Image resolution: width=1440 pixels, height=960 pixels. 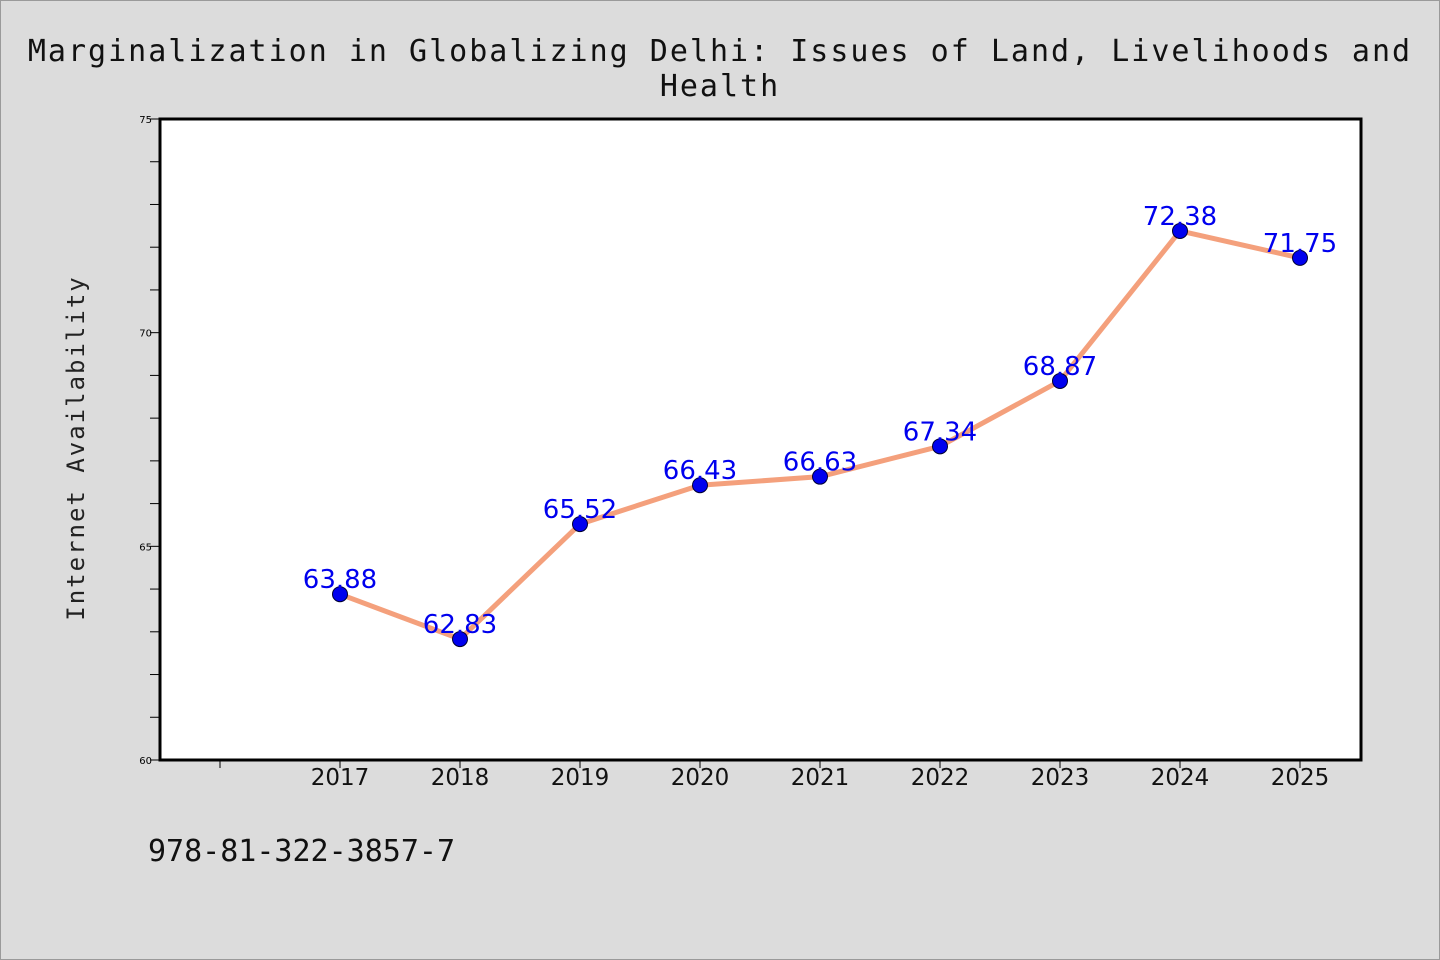 I want to click on x-tick-label: 2019, so click(x=580, y=778).